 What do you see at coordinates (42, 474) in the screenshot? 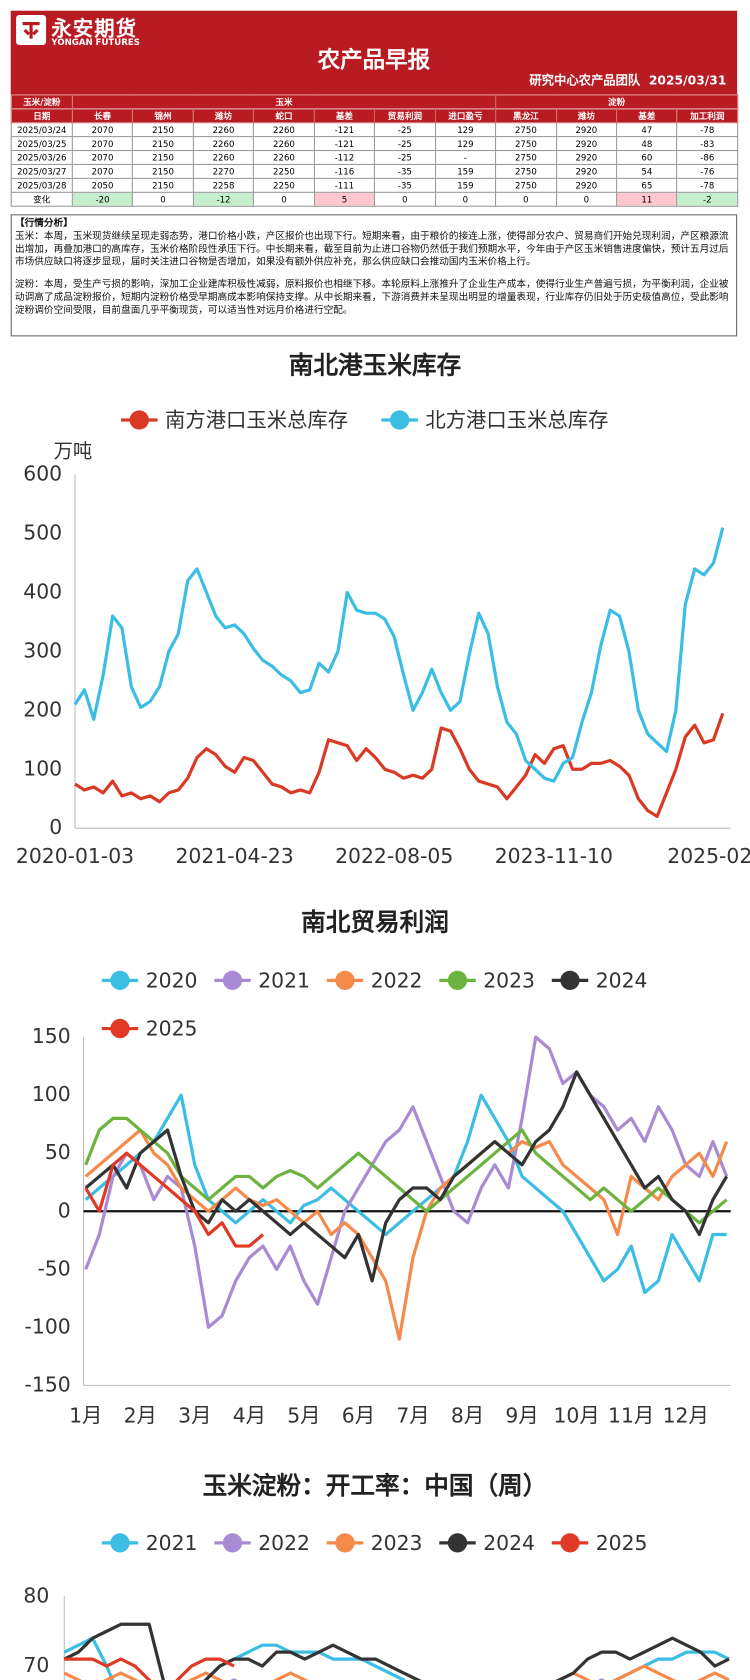
I see `y-tick-label: 600` at bounding box center [42, 474].